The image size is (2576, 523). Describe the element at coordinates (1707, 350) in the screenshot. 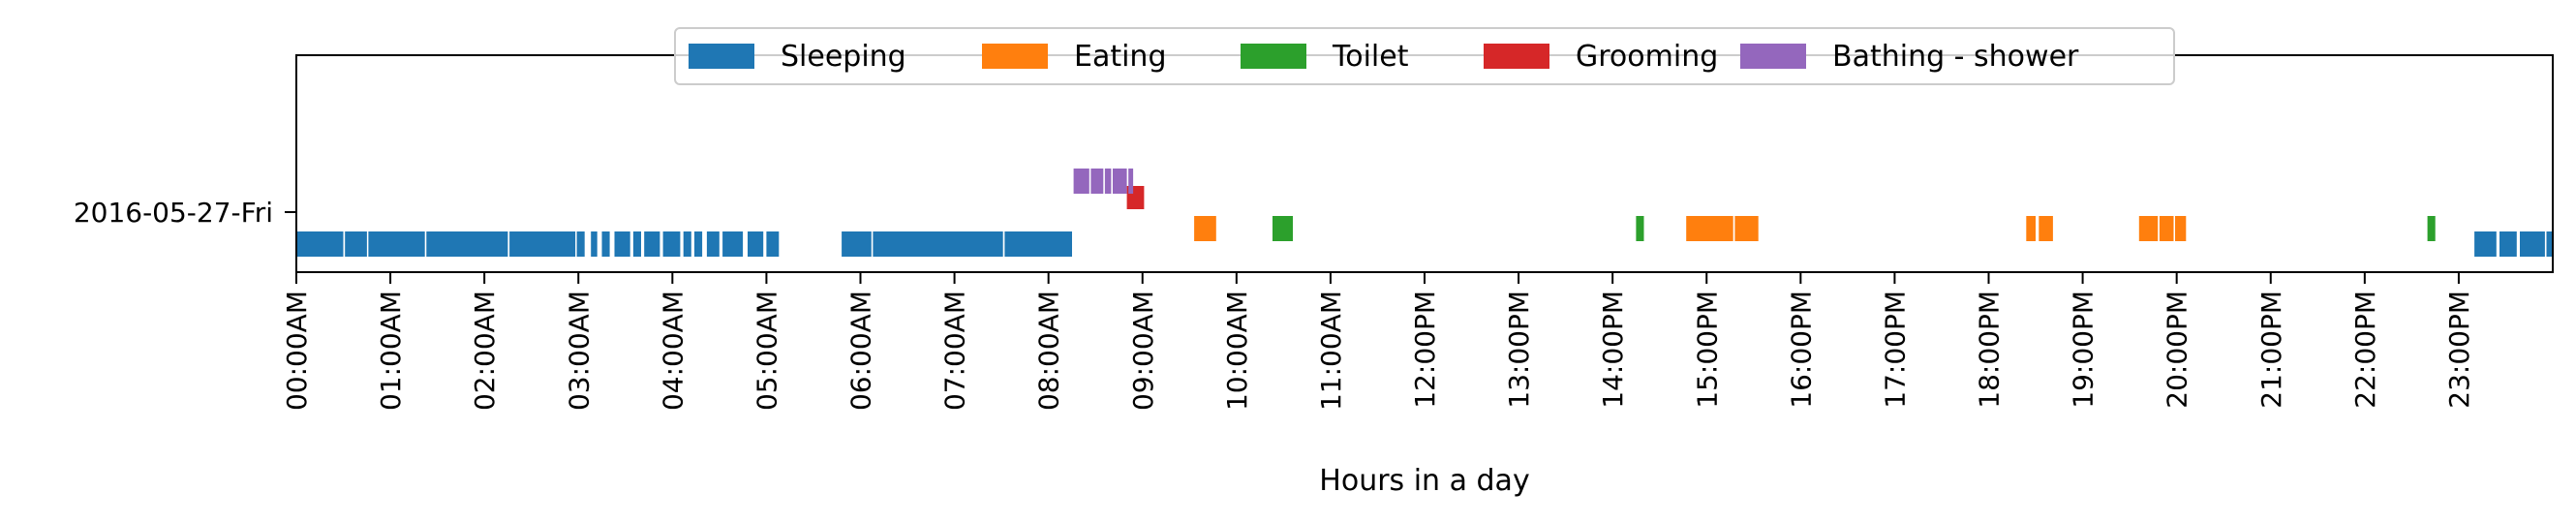

I see `x-tick-label: 15:00PM` at that location.